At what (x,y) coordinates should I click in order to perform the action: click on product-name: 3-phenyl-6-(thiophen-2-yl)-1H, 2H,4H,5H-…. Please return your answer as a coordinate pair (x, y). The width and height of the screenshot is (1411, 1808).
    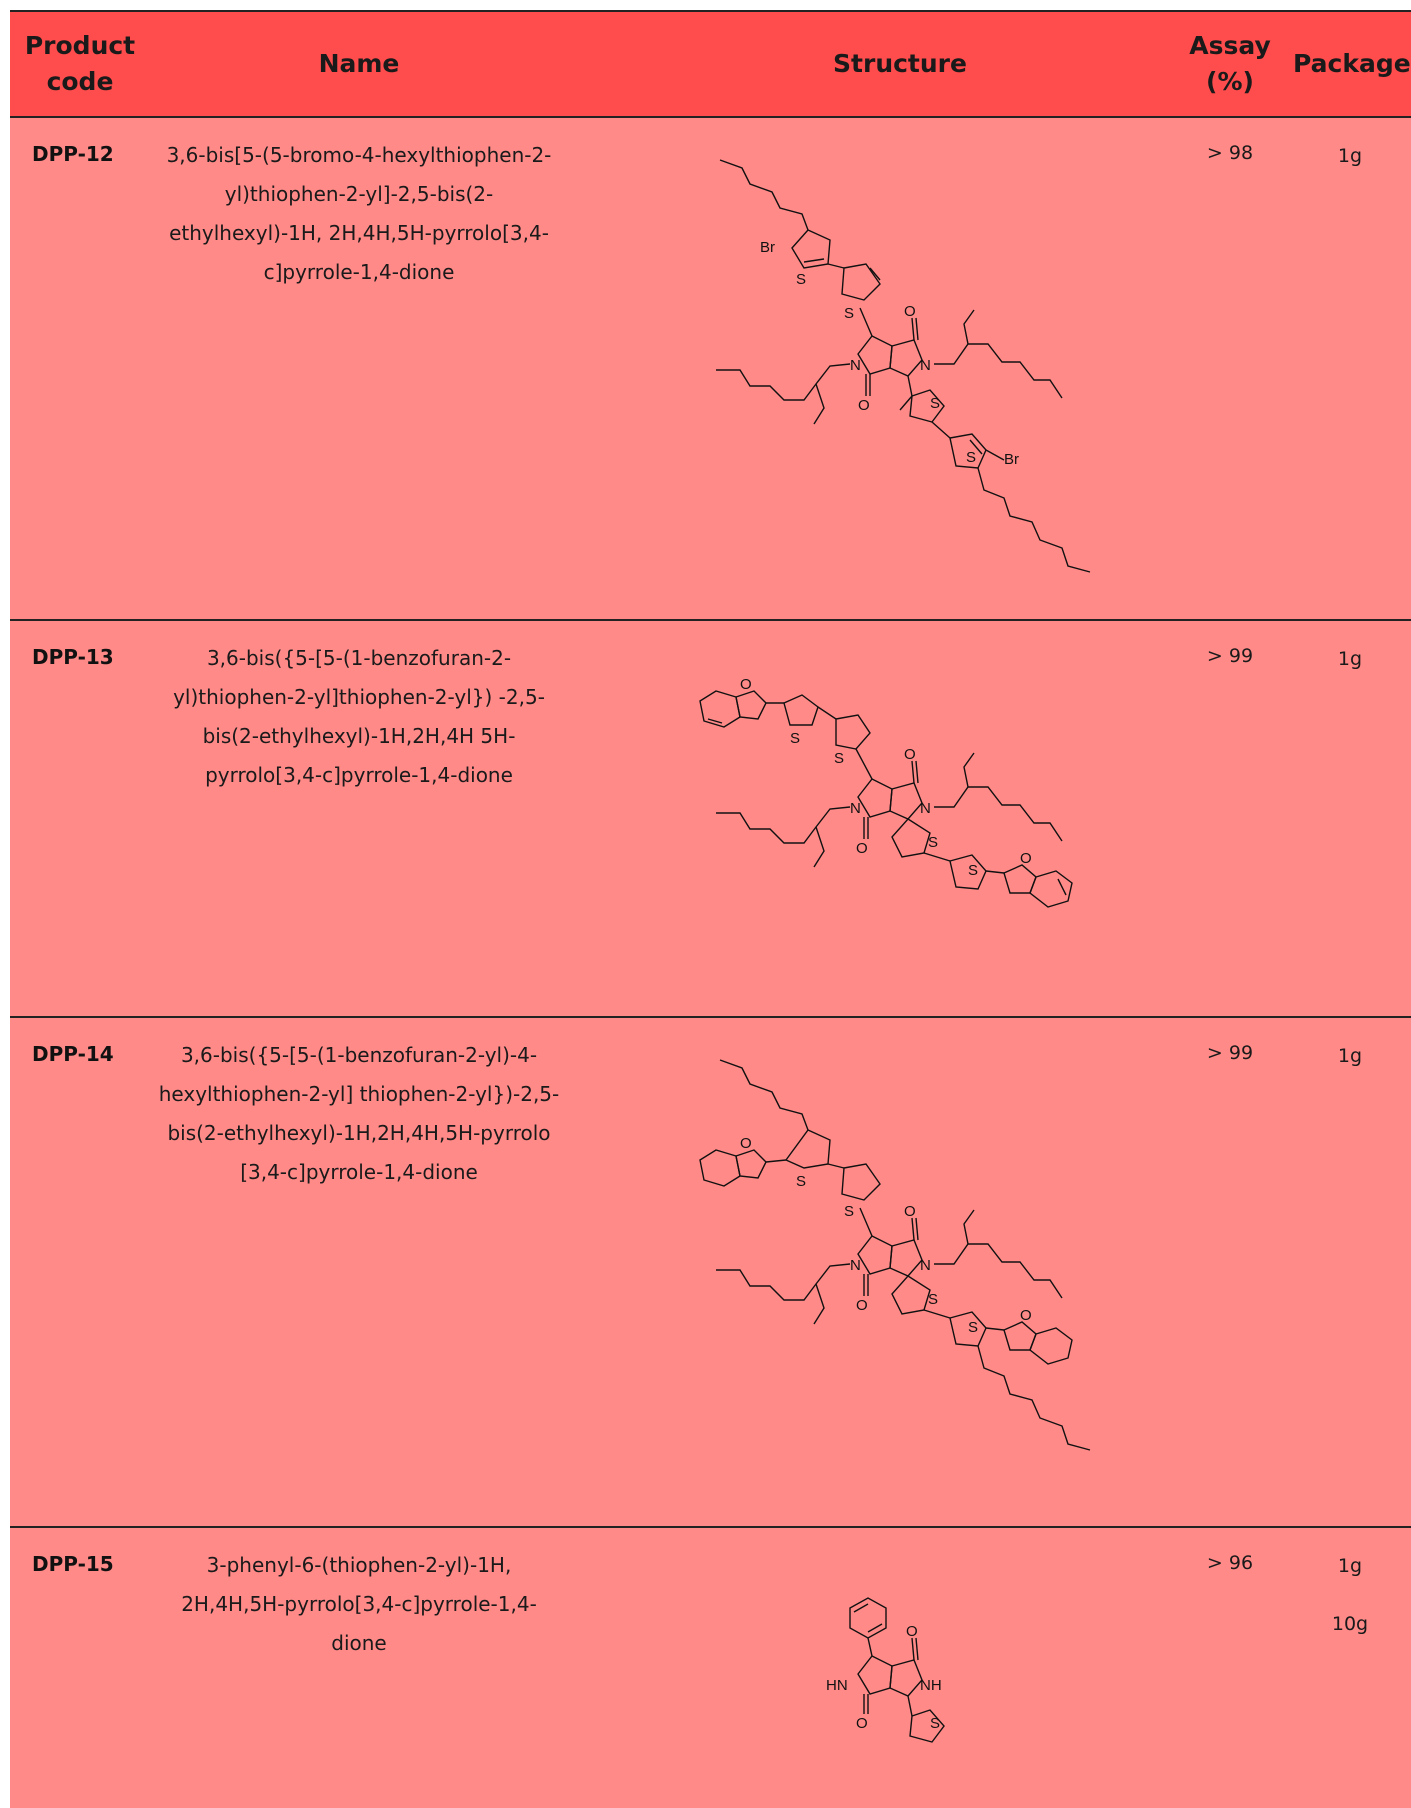
    Looking at the image, I should click on (359, 1604).